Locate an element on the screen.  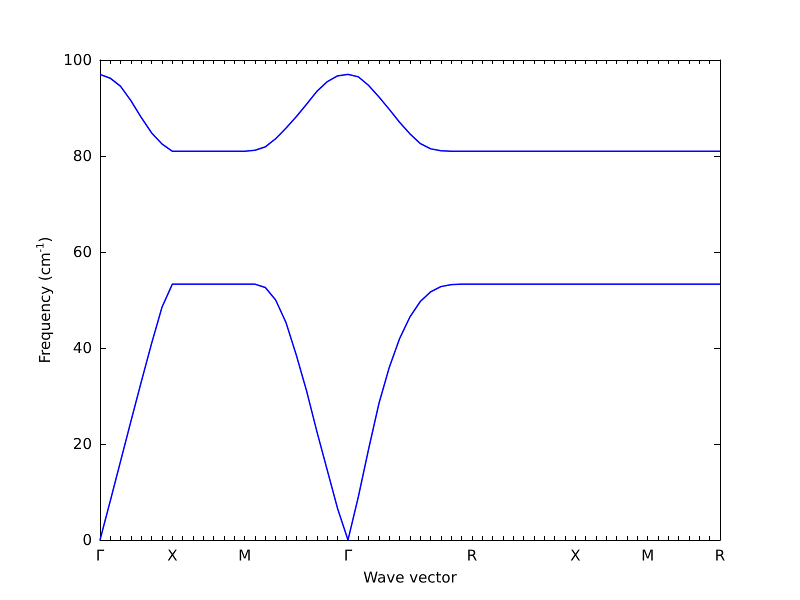
y-tick-label: 60 is located at coordinates (82, 252).